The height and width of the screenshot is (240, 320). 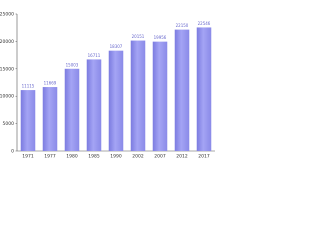 What do you see at coordinates (94, 157) in the screenshot?
I see `x-tick-label: 1985` at bounding box center [94, 157].